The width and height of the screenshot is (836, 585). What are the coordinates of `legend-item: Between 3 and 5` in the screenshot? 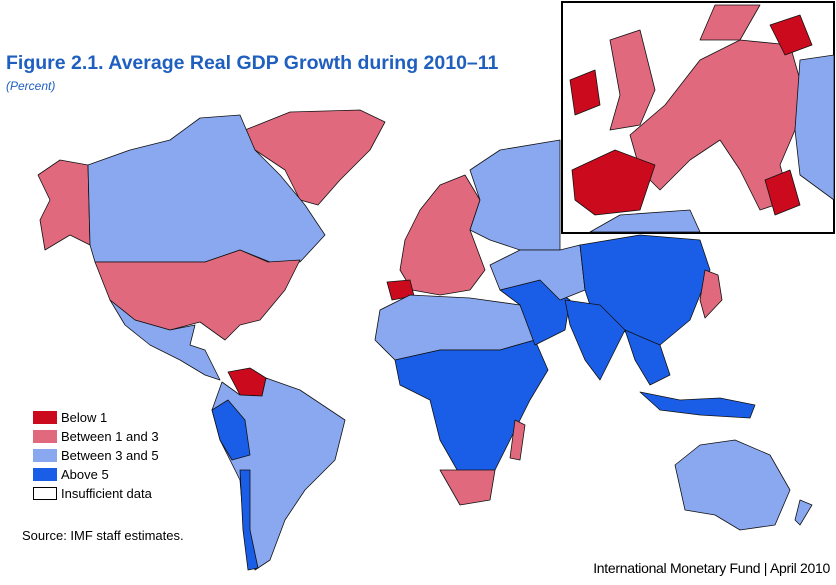 It's located at (96, 455).